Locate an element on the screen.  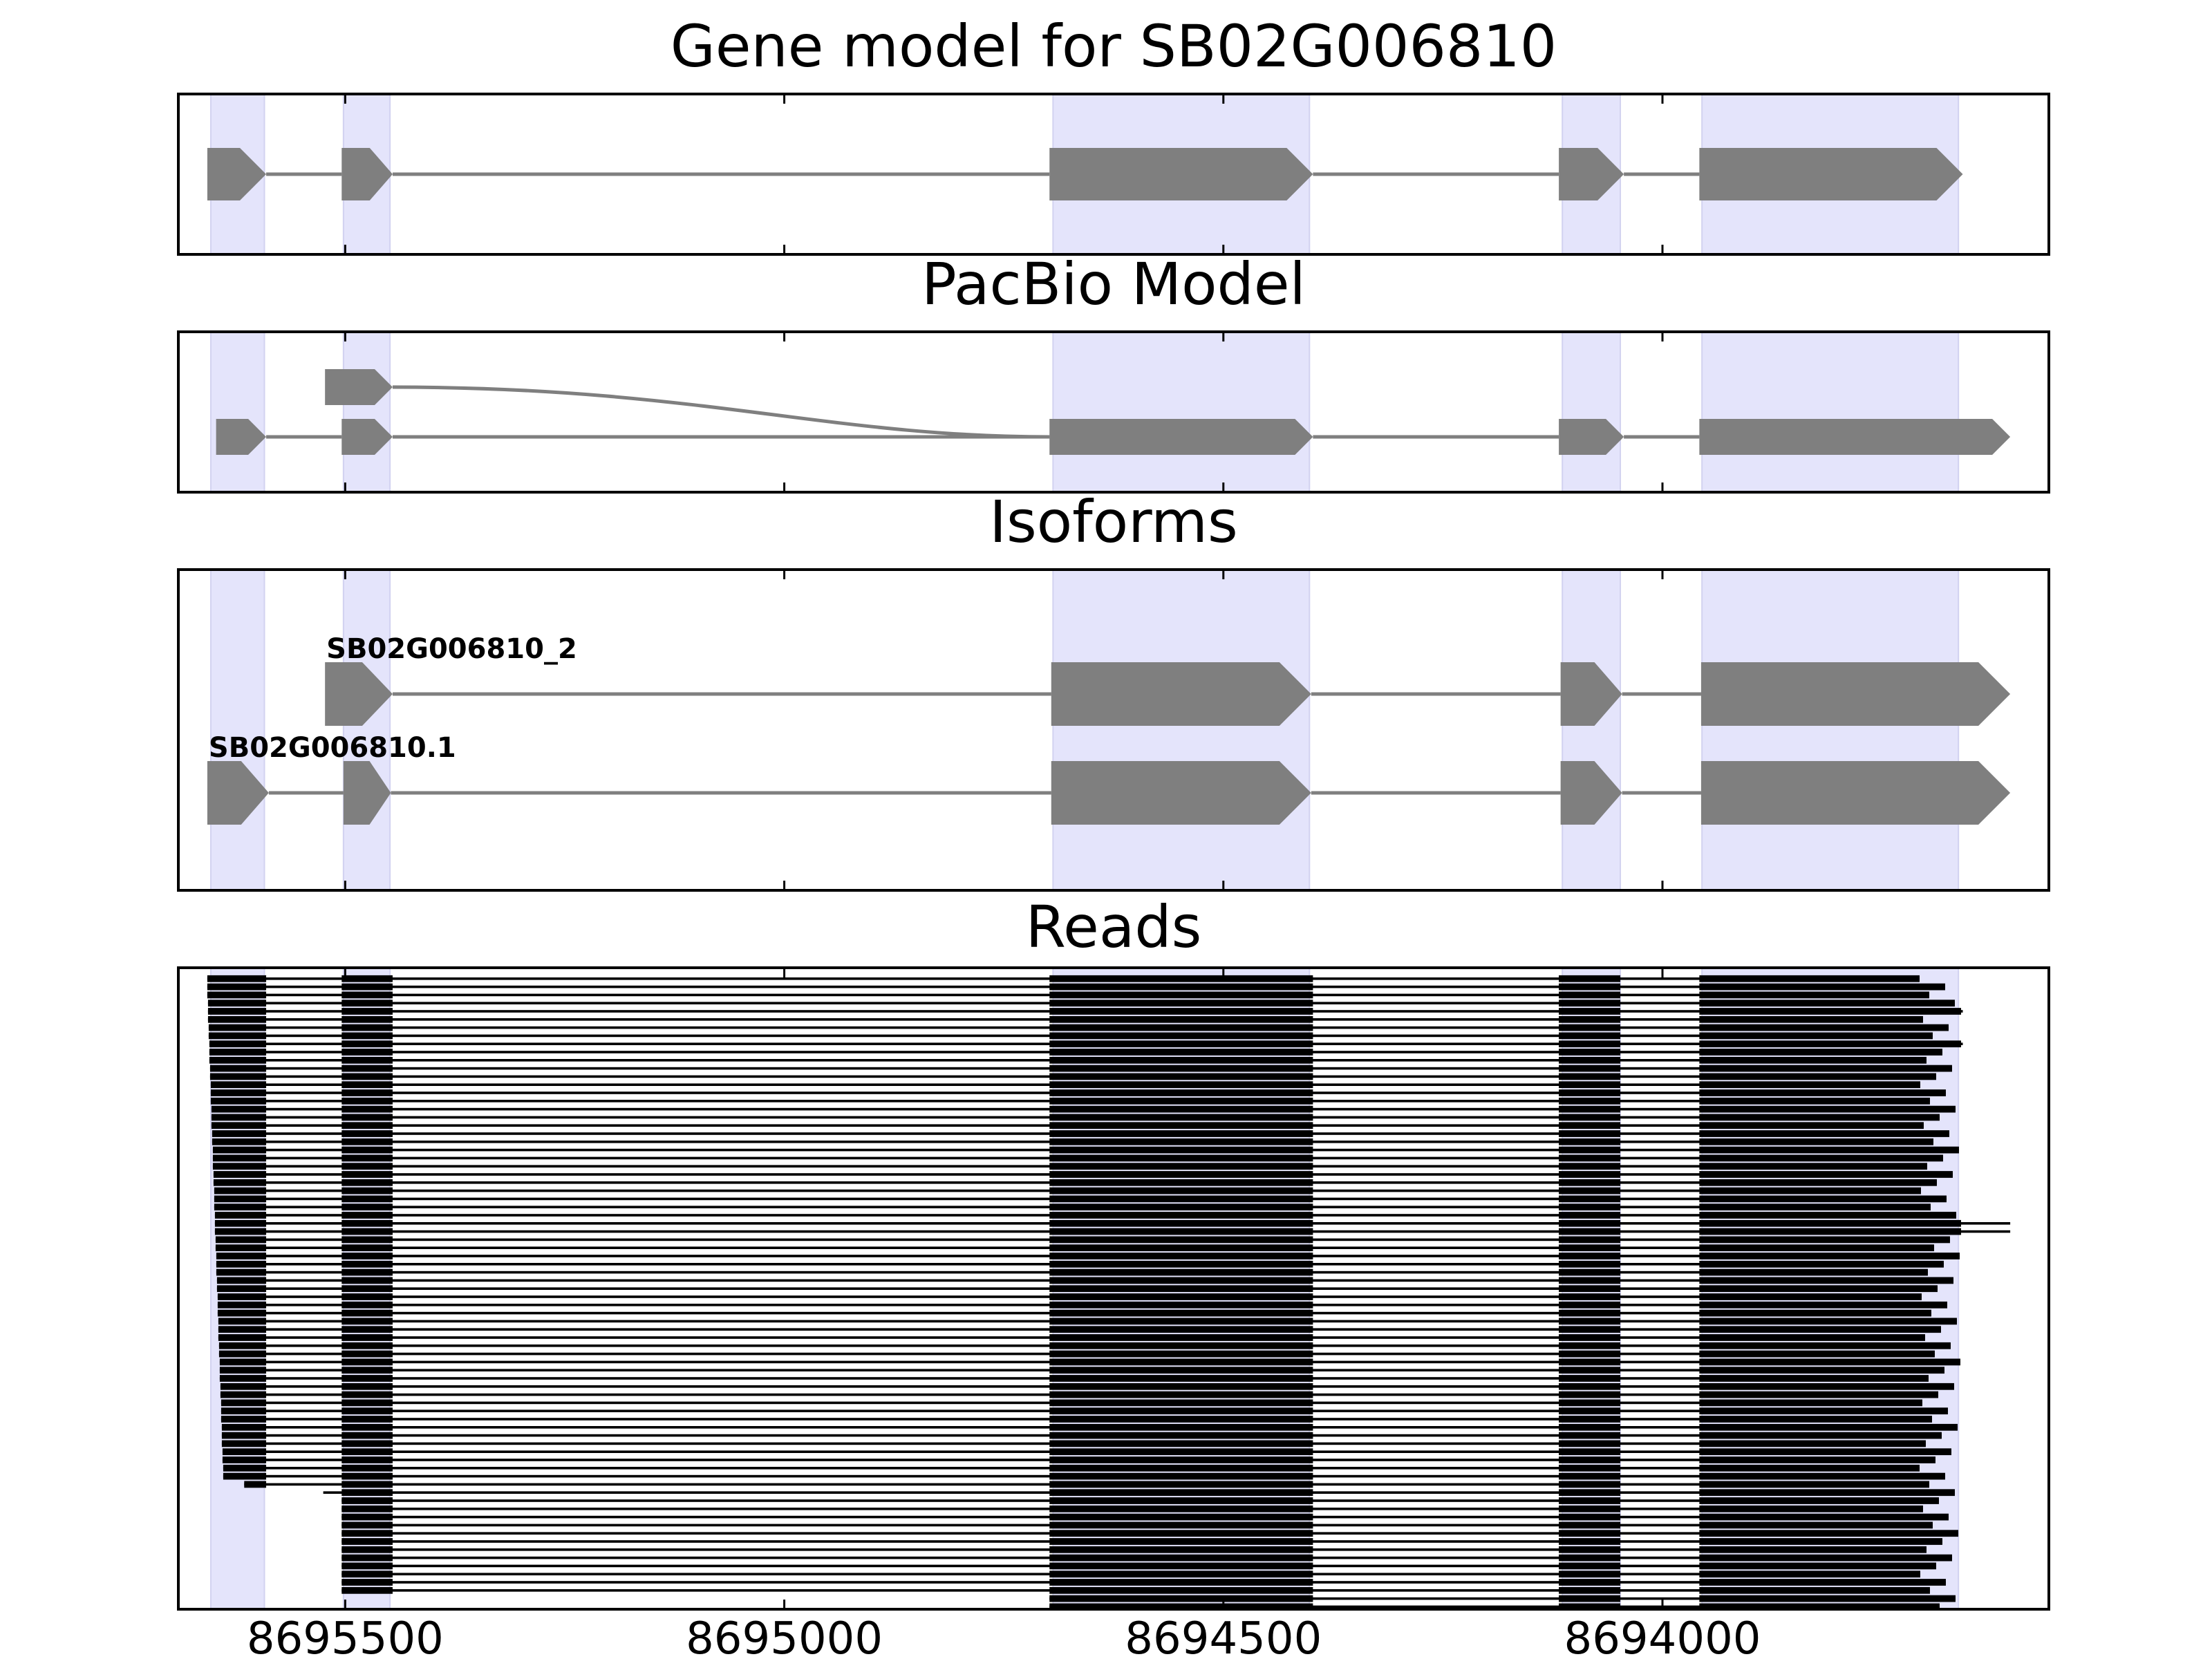
gene-panel-frame is located at coordinates (1113, 174).